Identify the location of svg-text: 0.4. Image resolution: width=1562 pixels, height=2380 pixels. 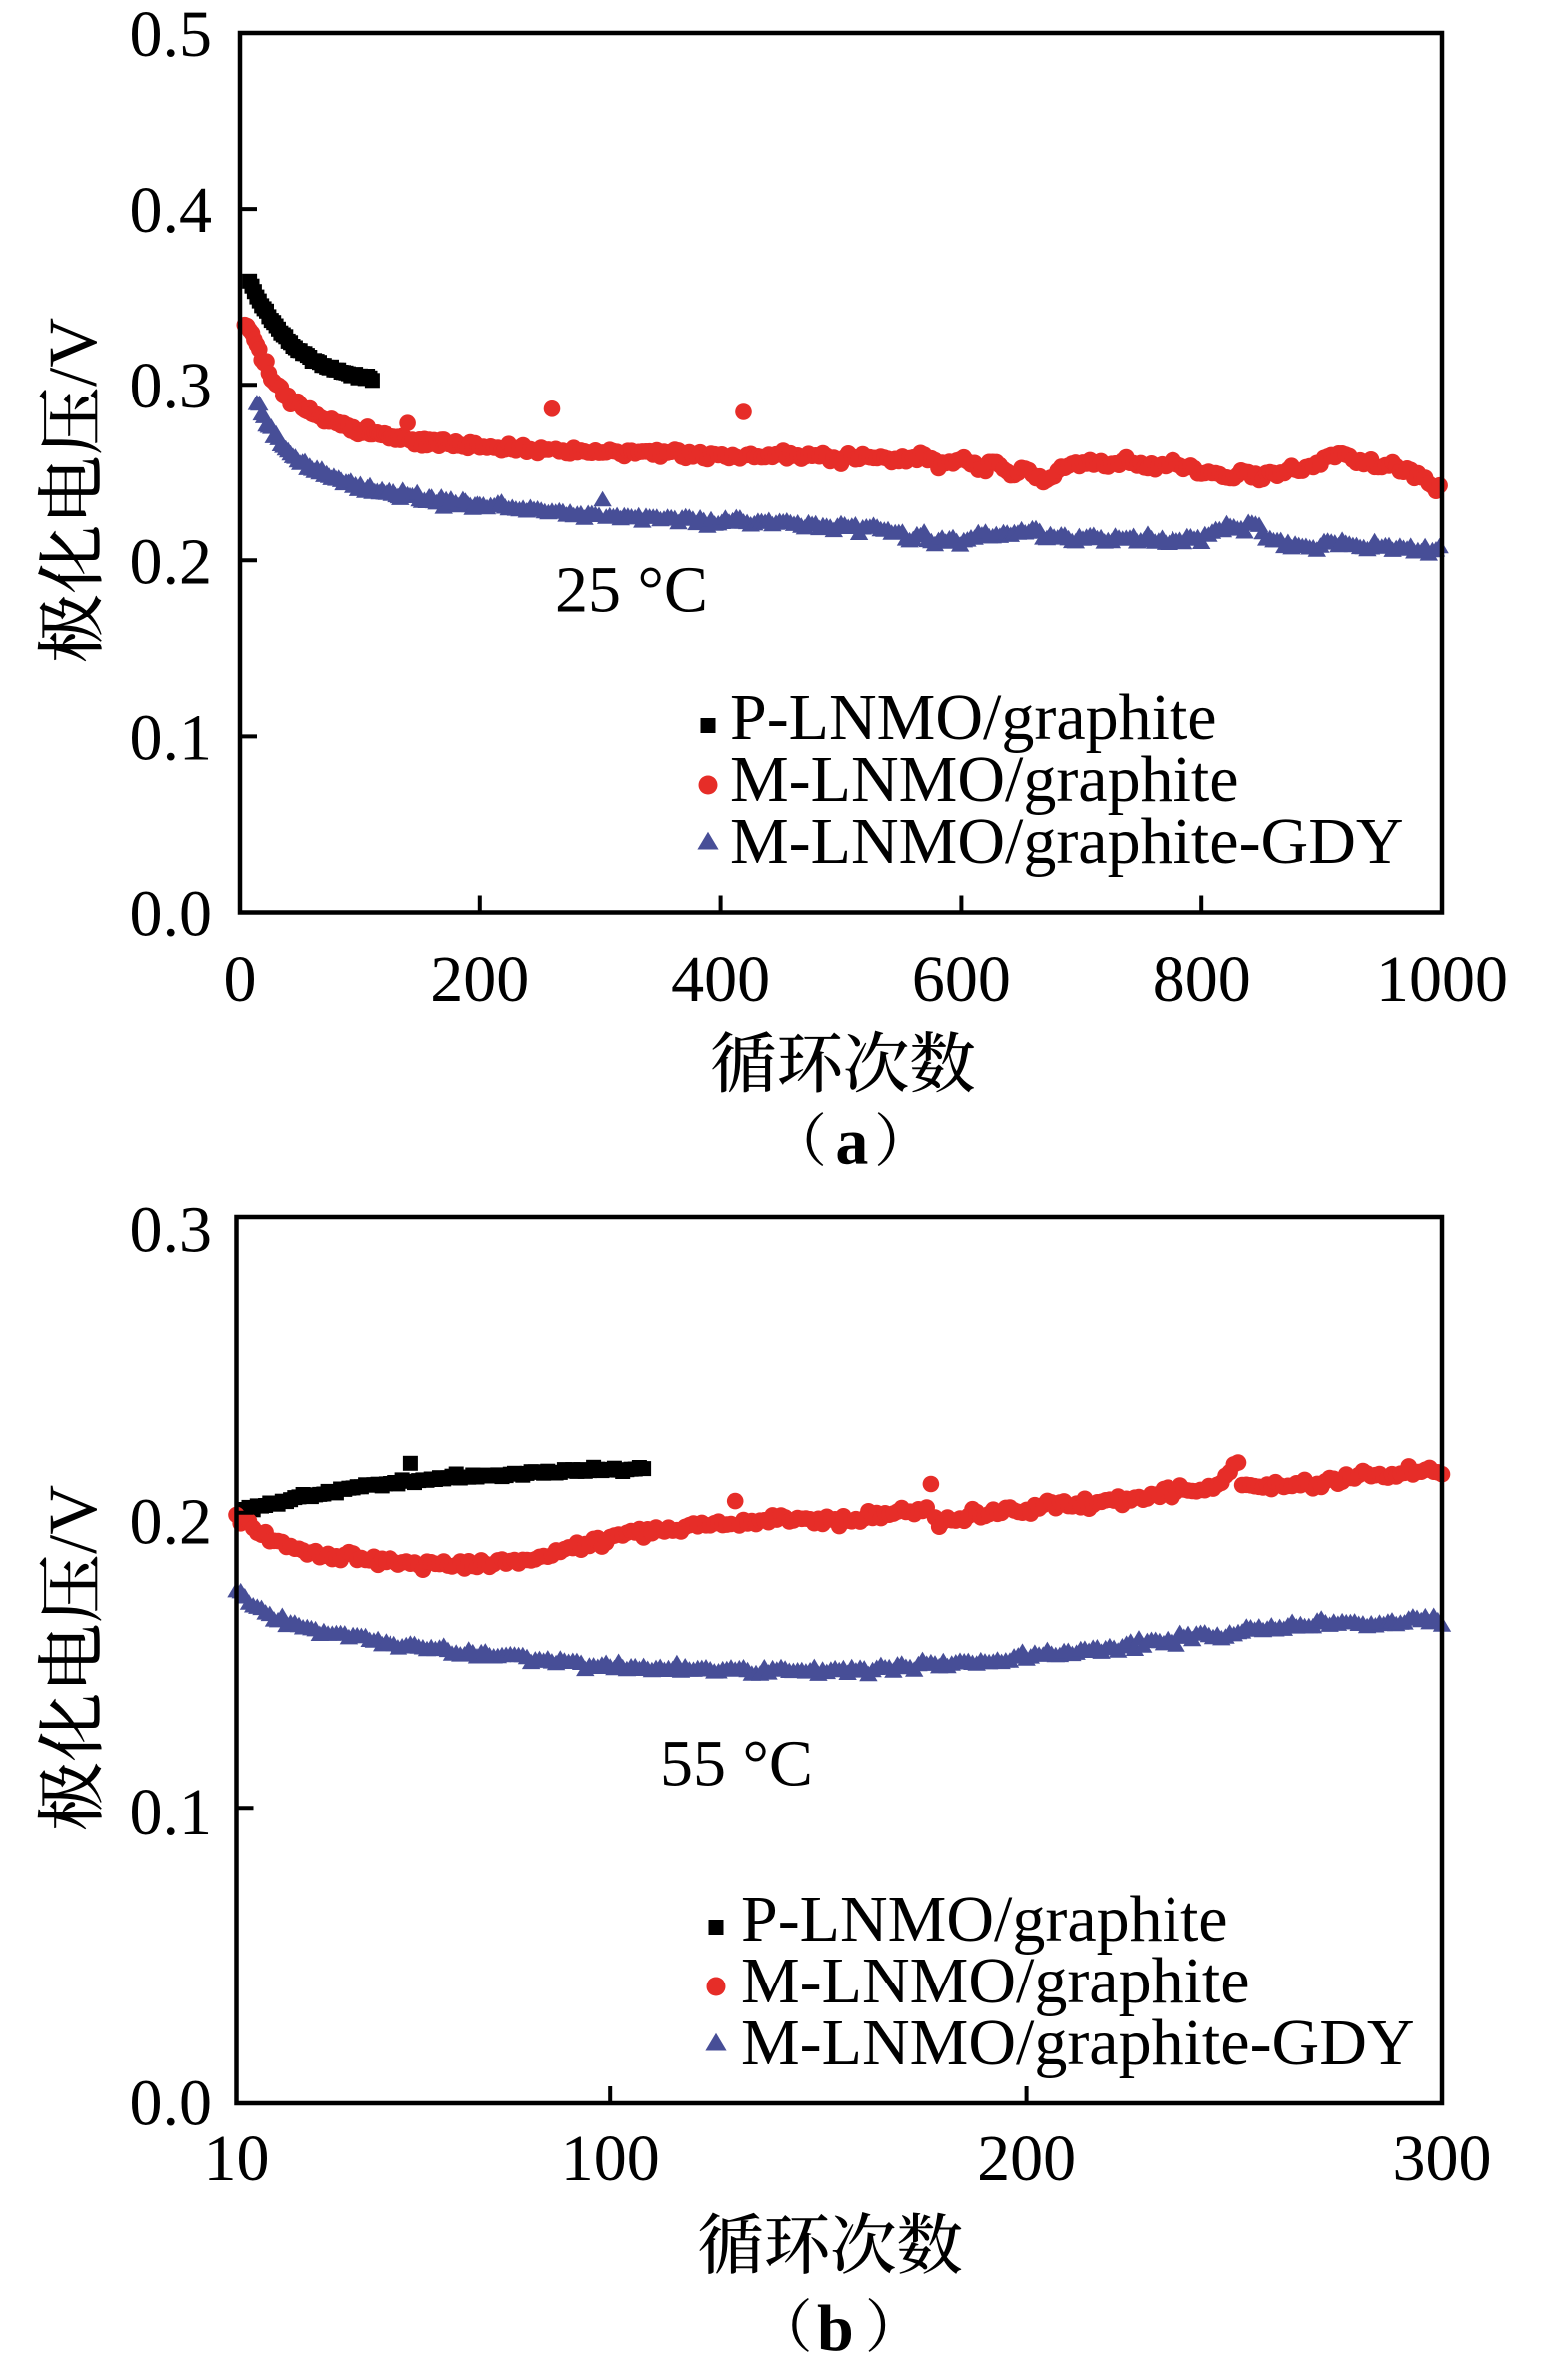
(171, 210).